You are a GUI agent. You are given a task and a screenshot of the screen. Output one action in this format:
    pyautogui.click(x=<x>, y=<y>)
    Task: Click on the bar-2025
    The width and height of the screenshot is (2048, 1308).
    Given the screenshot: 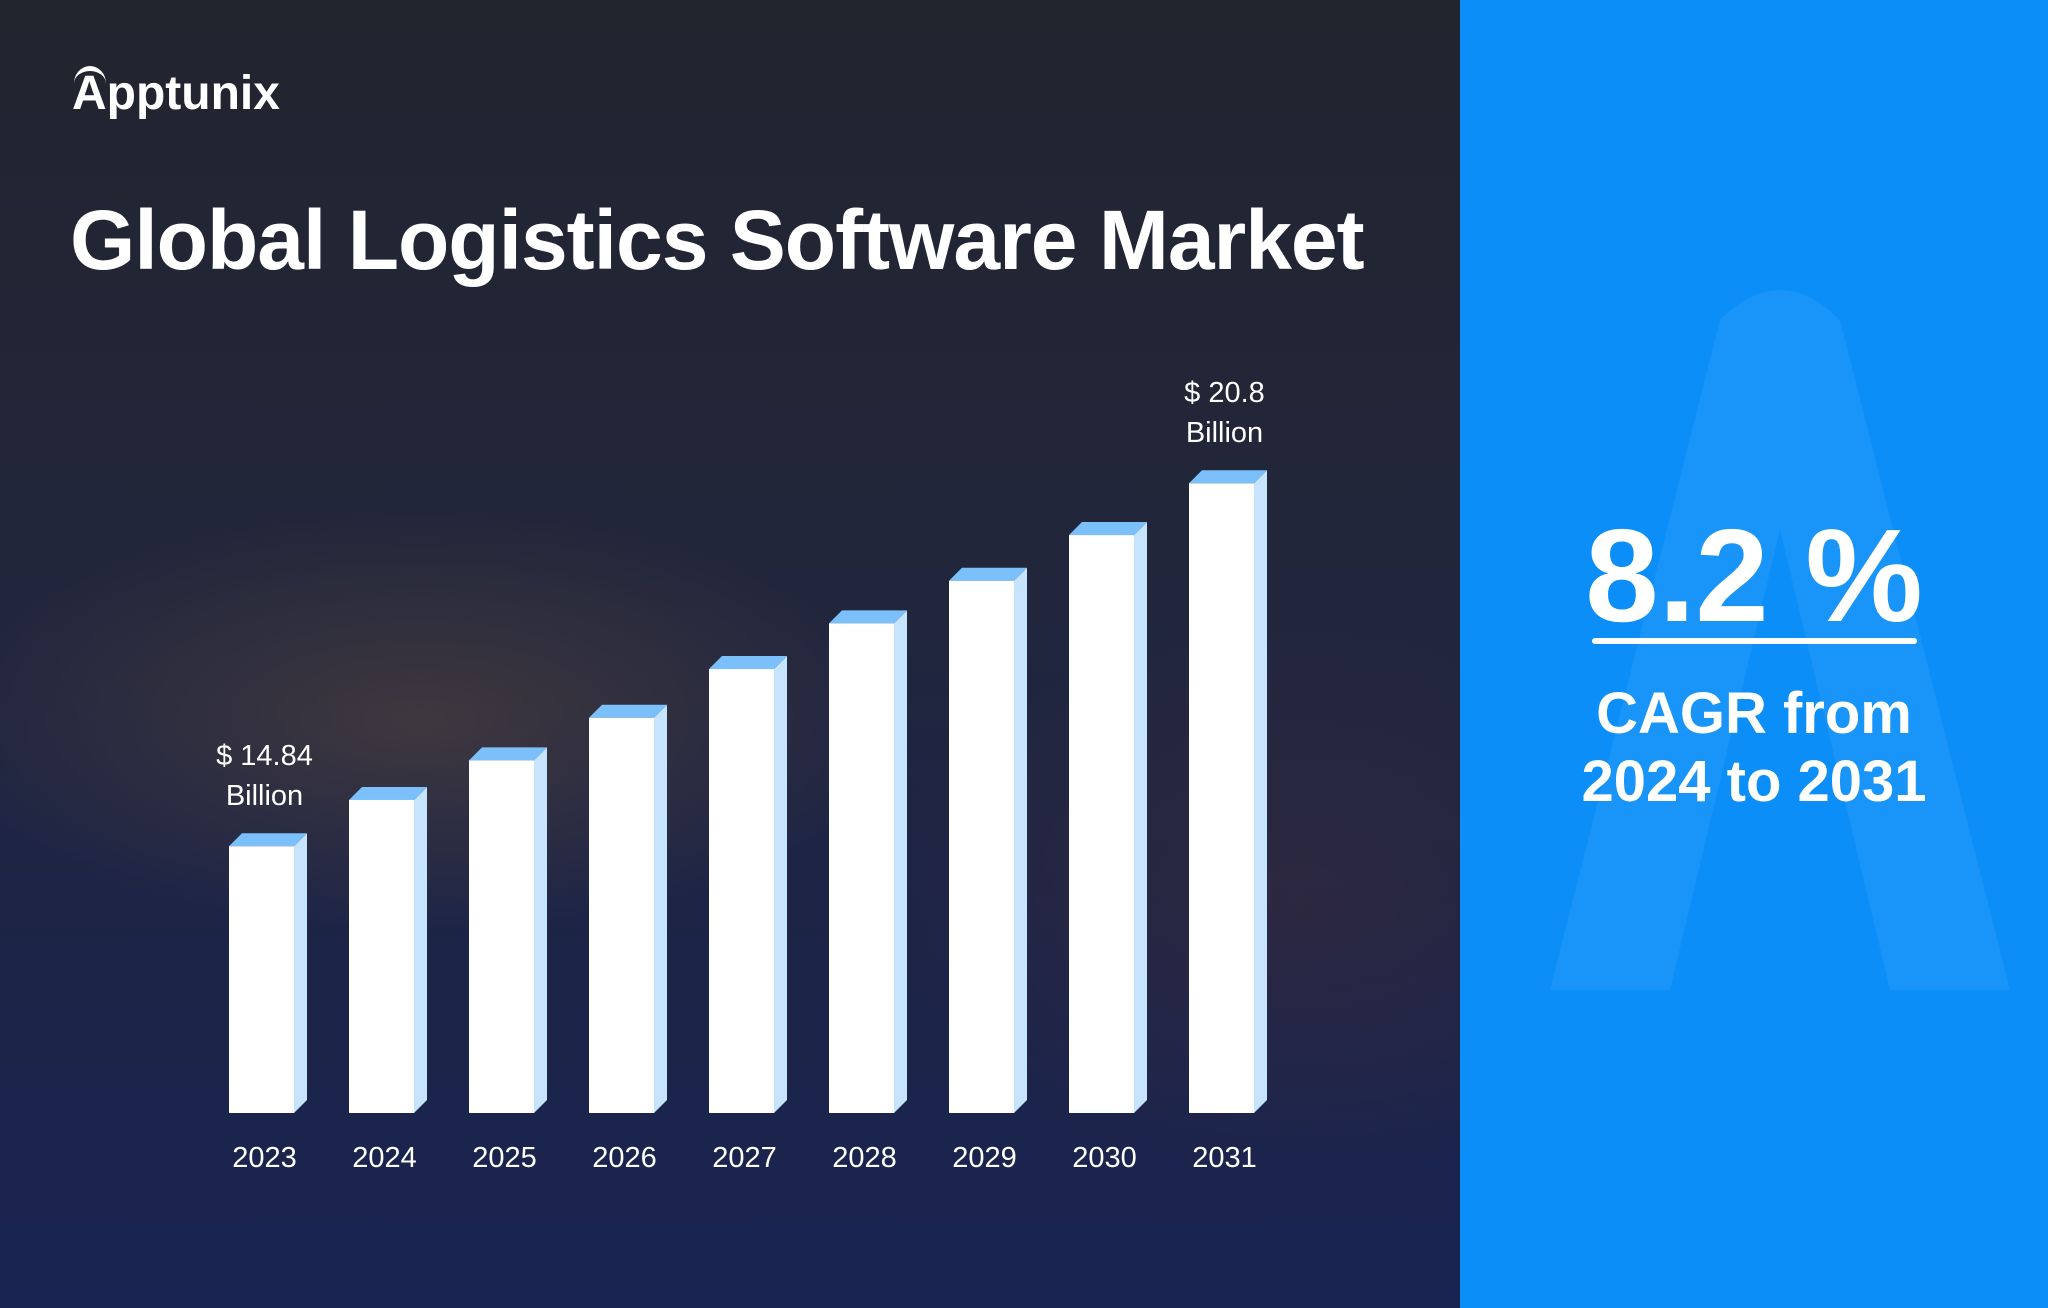 What is the action you would take?
    pyautogui.click(x=508, y=930)
    